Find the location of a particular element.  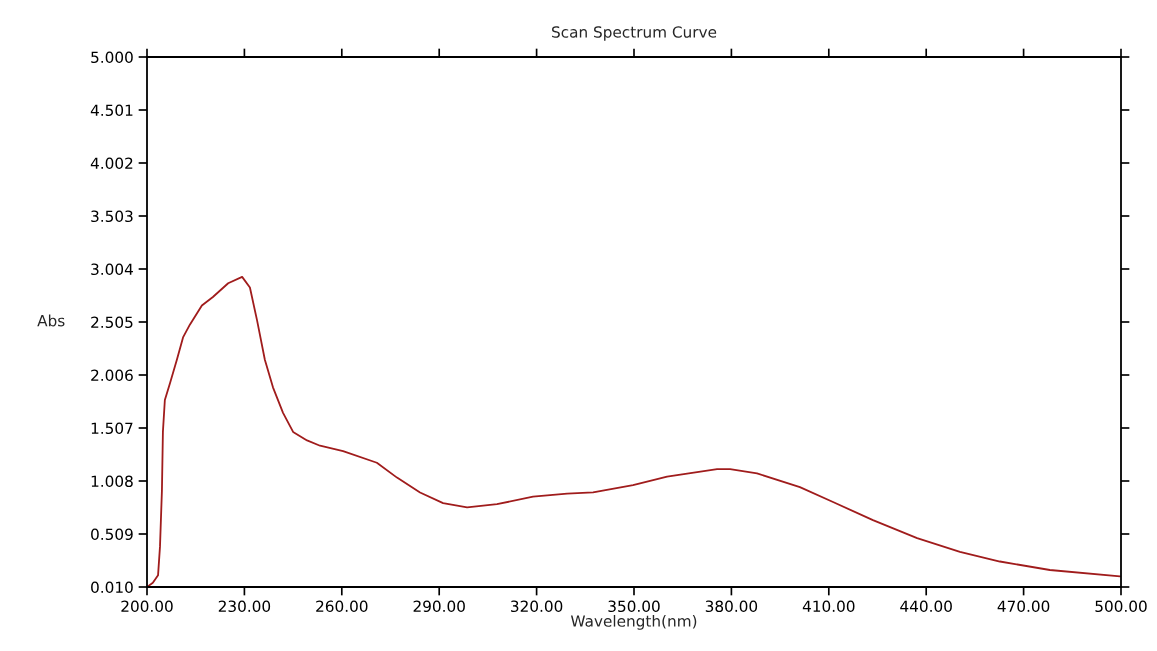

y-tick-label: 1.507 is located at coordinates (112, 428).